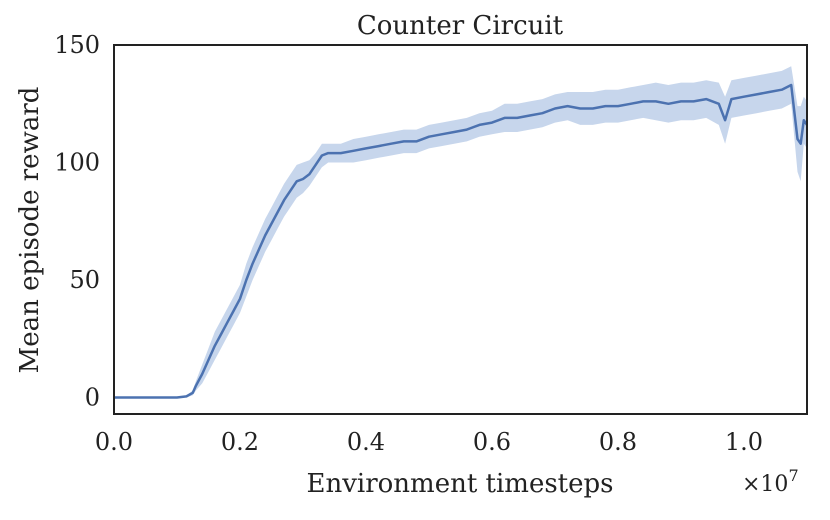 The width and height of the screenshot is (830, 520). I want to click on x-tick-label: 0.6, so click(492, 442).